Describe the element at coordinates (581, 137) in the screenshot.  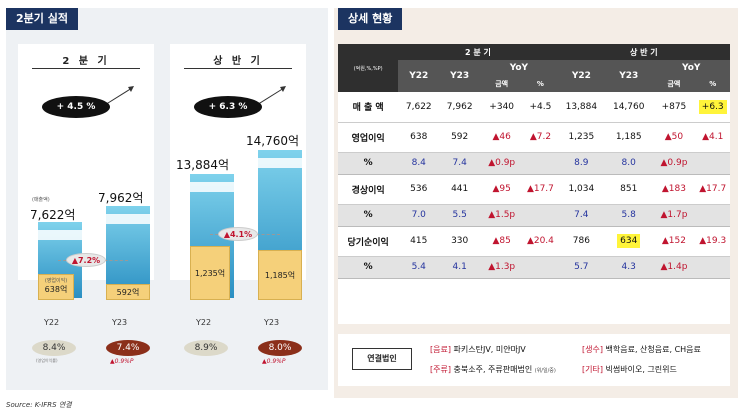
I see `table-cell: 1,235` at that location.